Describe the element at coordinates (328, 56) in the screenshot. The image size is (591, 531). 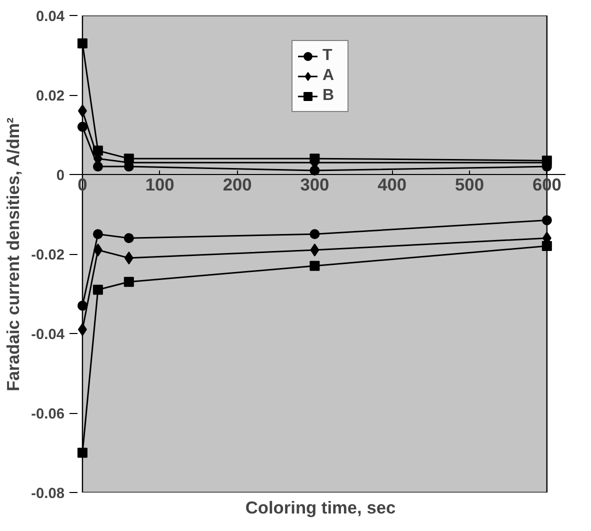
I see `legend-label: T` at that location.